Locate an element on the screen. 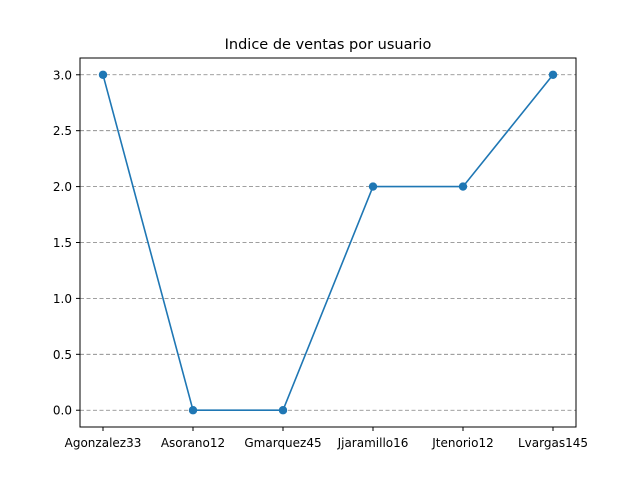 The height and width of the screenshot is (480, 640). chart-title: Indice de ventas por usuario is located at coordinates (328, 45).